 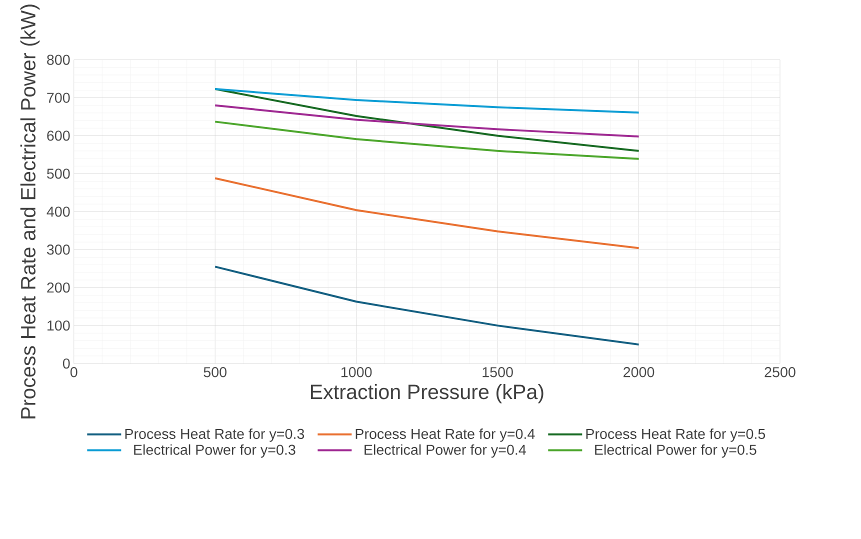 I want to click on legend-label: Process Heat Rate for y=0.5, so click(x=676, y=435).